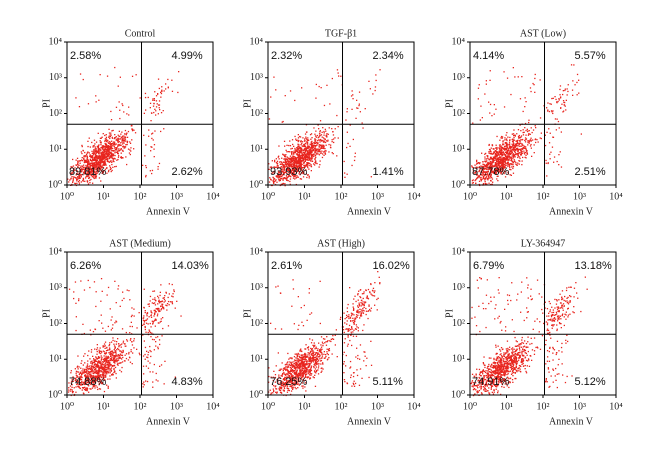 This screenshot has height=454, width=660. What do you see at coordinates (67, 406) in the screenshot?
I see `x-tick-label: 10⁰` at bounding box center [67, 406].